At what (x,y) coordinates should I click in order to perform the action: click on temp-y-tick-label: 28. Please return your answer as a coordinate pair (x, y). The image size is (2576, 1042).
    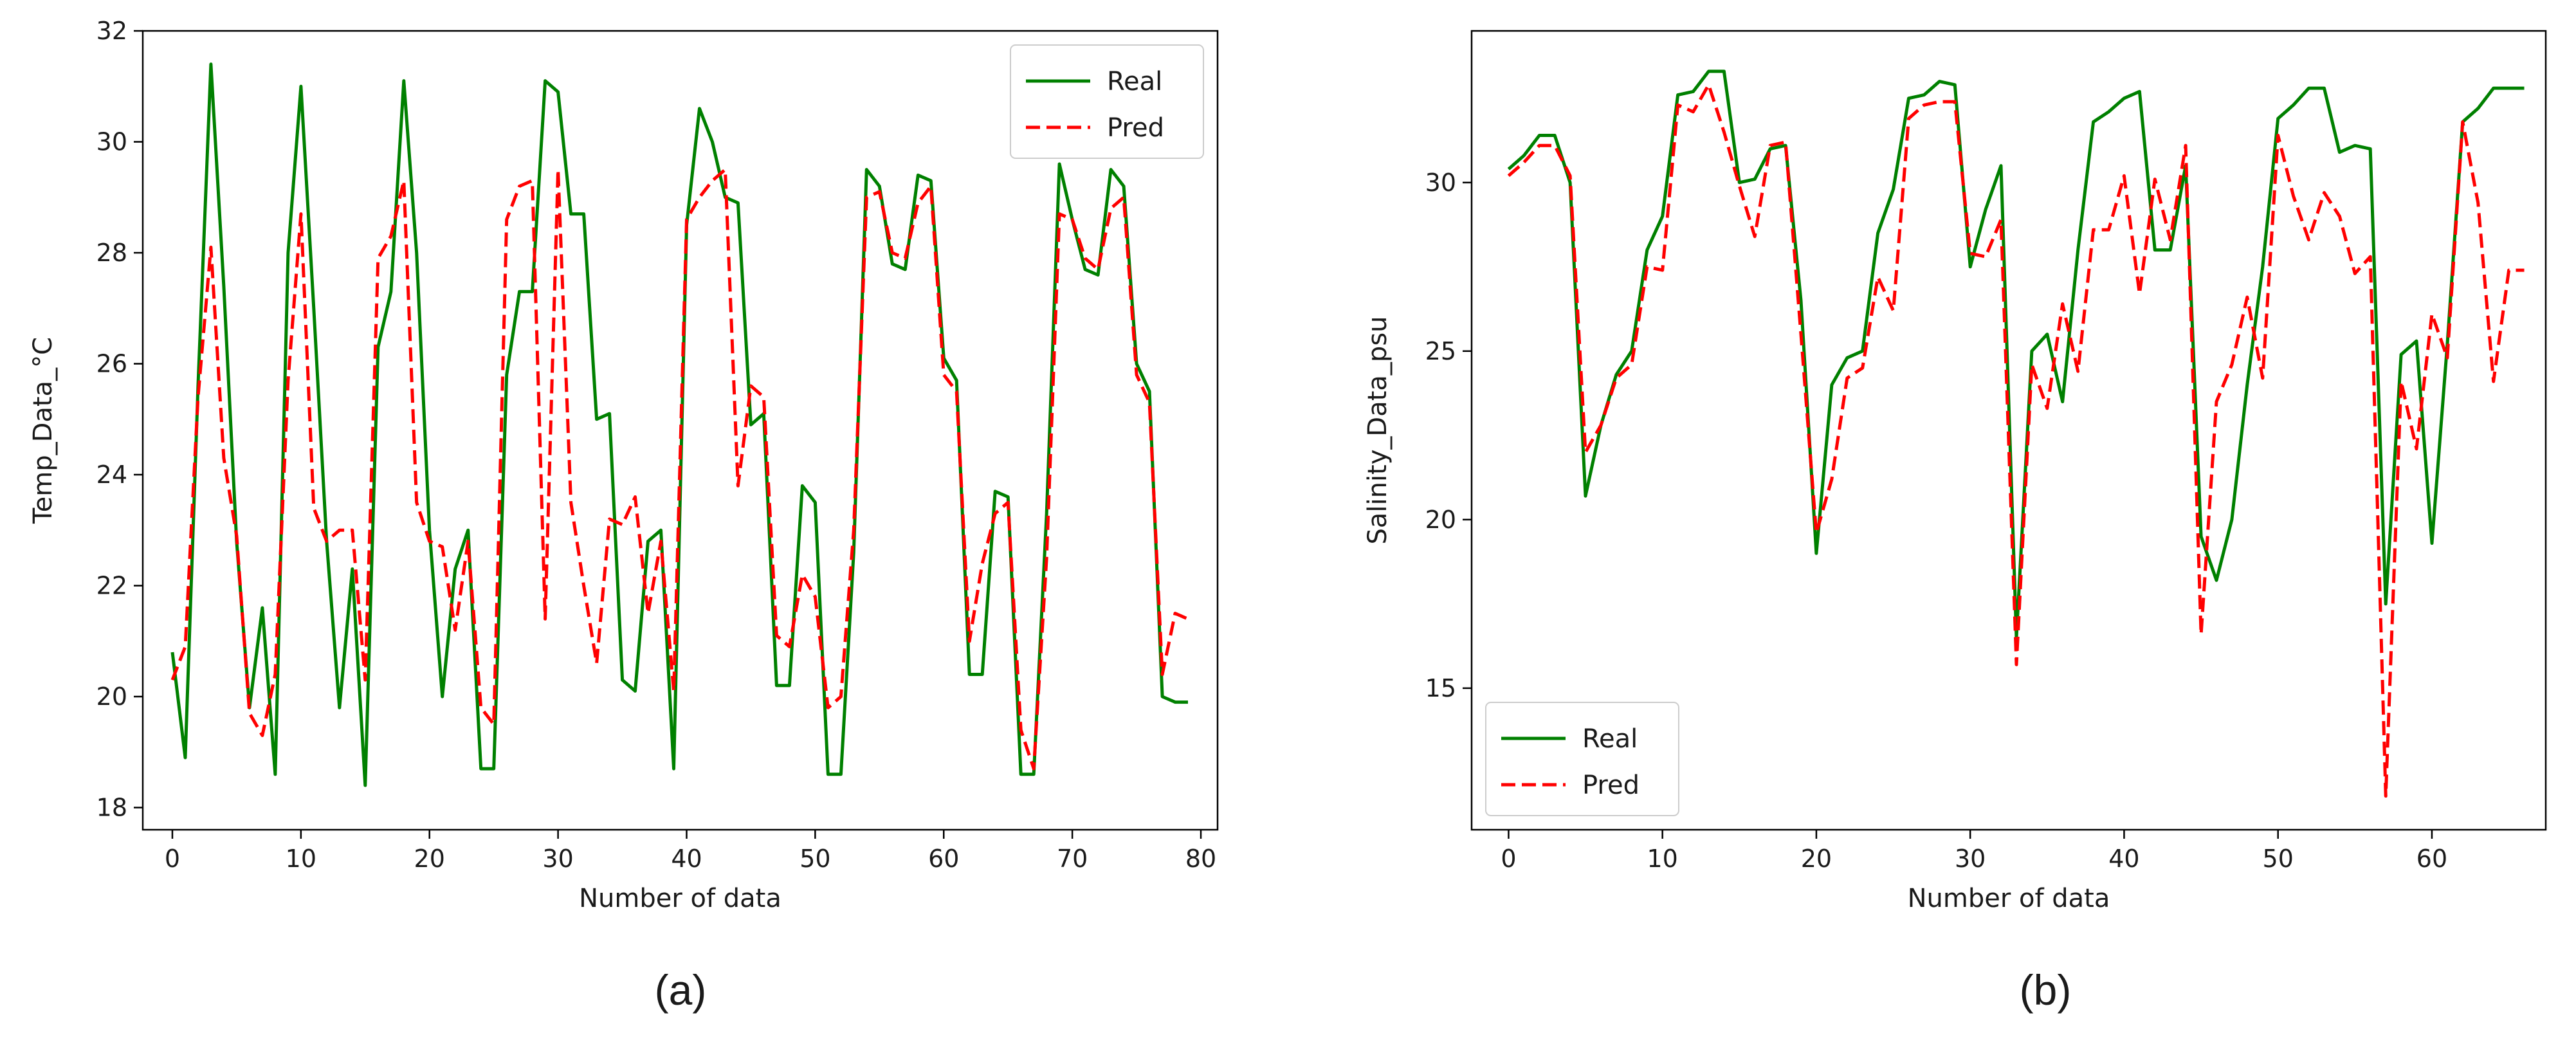
    Looking at the image, I should click on (111, 253).